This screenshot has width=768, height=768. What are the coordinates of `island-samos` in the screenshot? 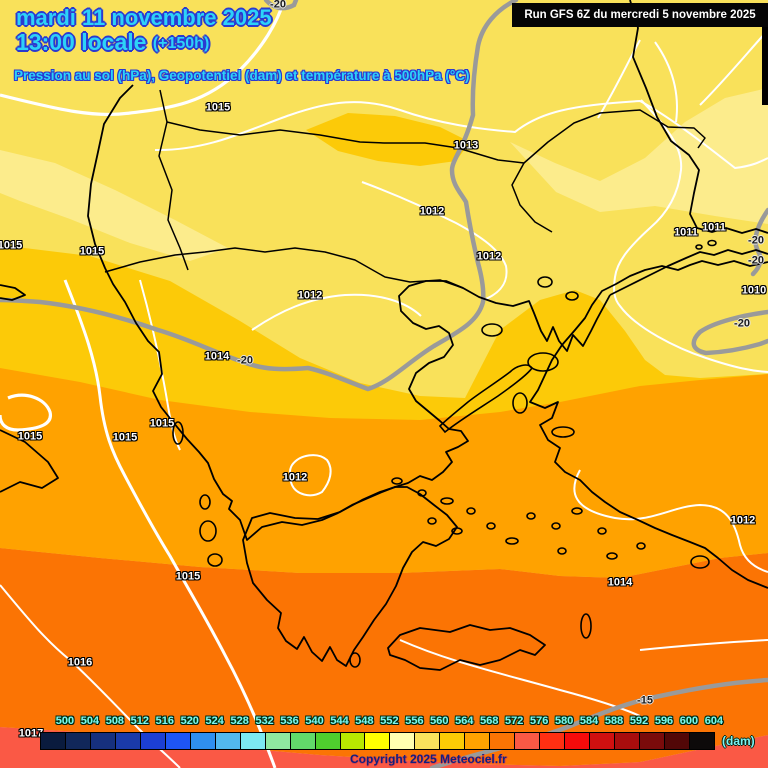 It's located at (563, 432).